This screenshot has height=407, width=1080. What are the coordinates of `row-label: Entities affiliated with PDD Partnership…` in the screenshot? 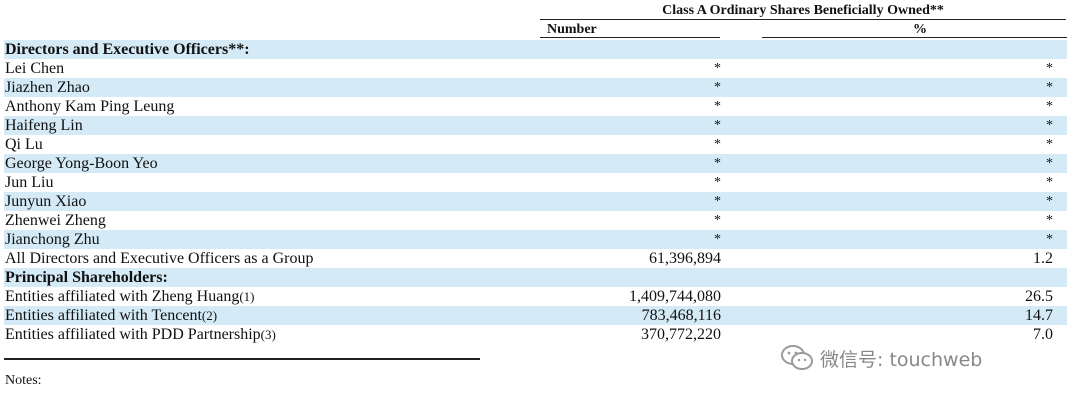 It's located at (140, 334).